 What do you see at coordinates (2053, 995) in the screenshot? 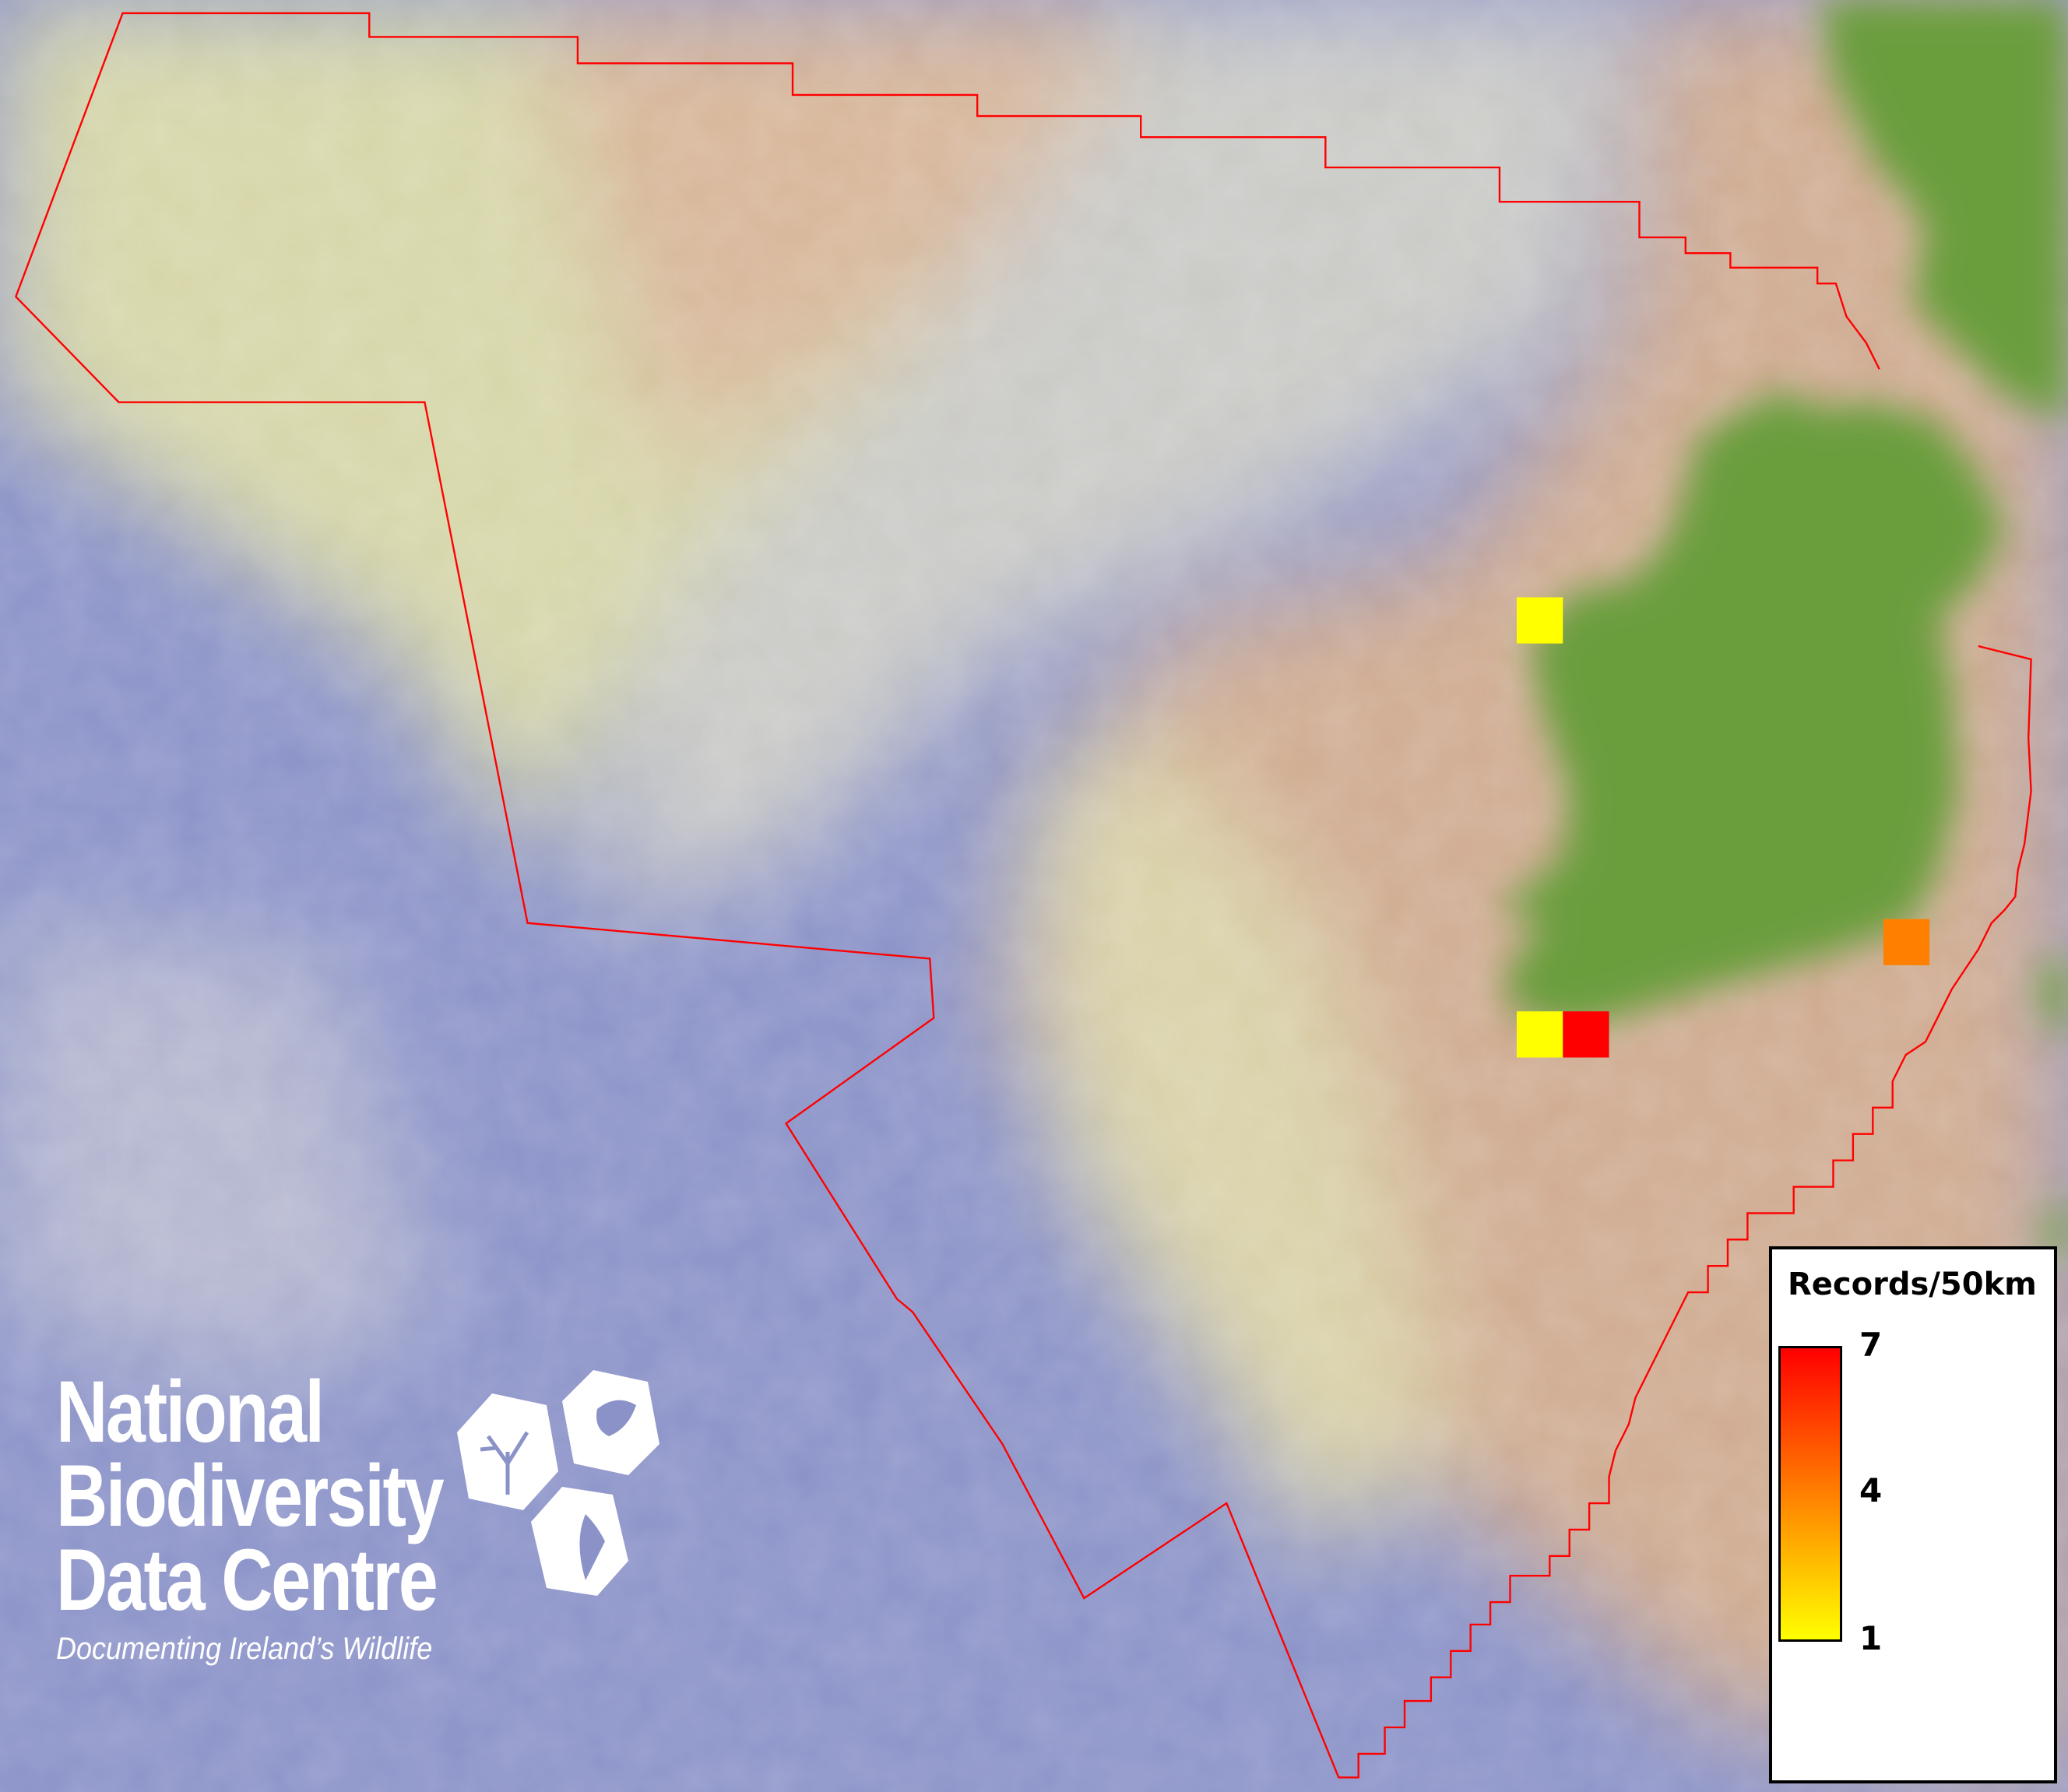
I see `england-land` at bounding box center [2053, 995].